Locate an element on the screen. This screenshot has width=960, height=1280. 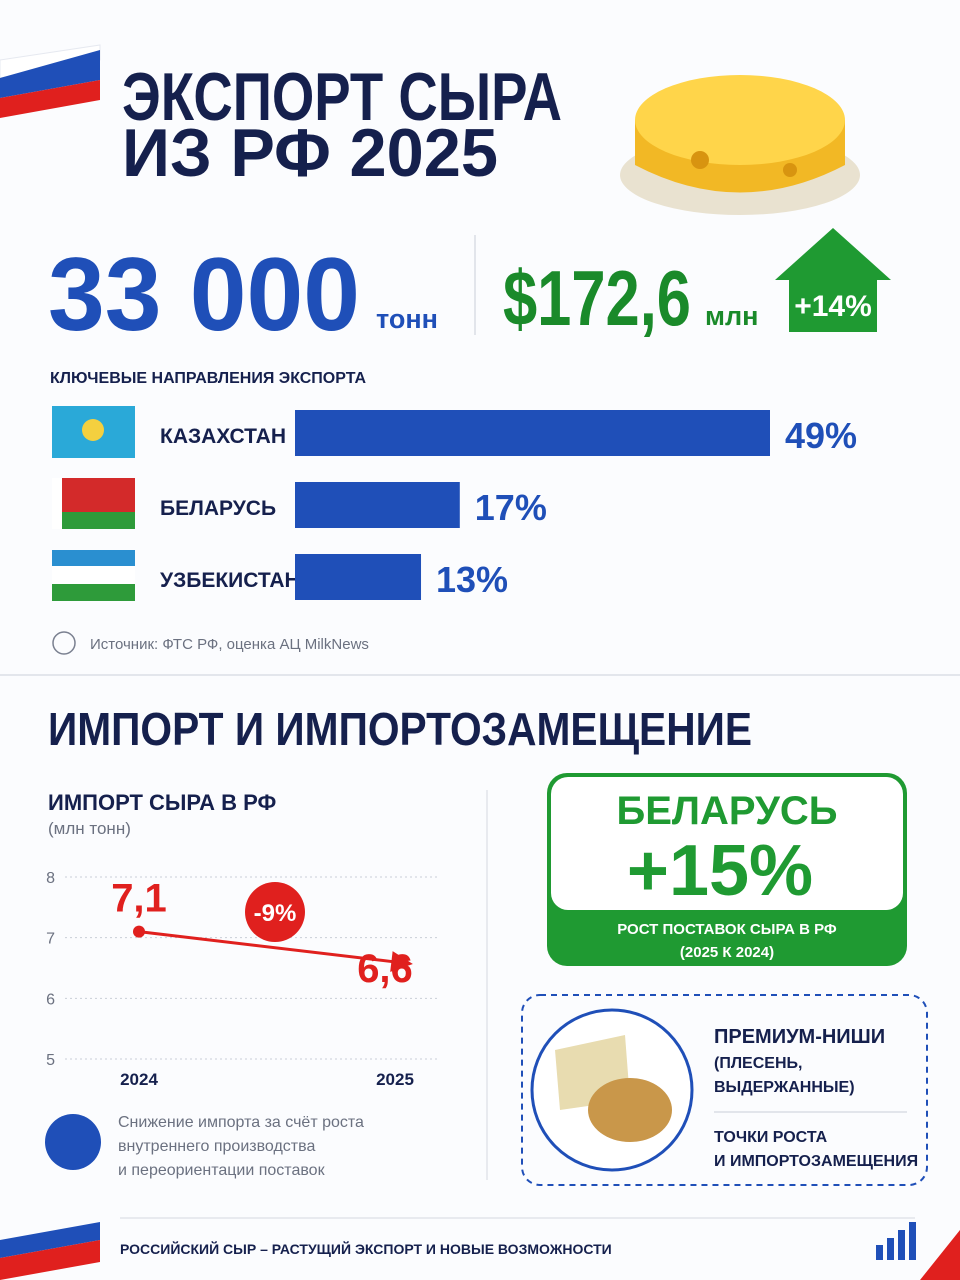
chart-icon is located at coordinates (73, 1142).